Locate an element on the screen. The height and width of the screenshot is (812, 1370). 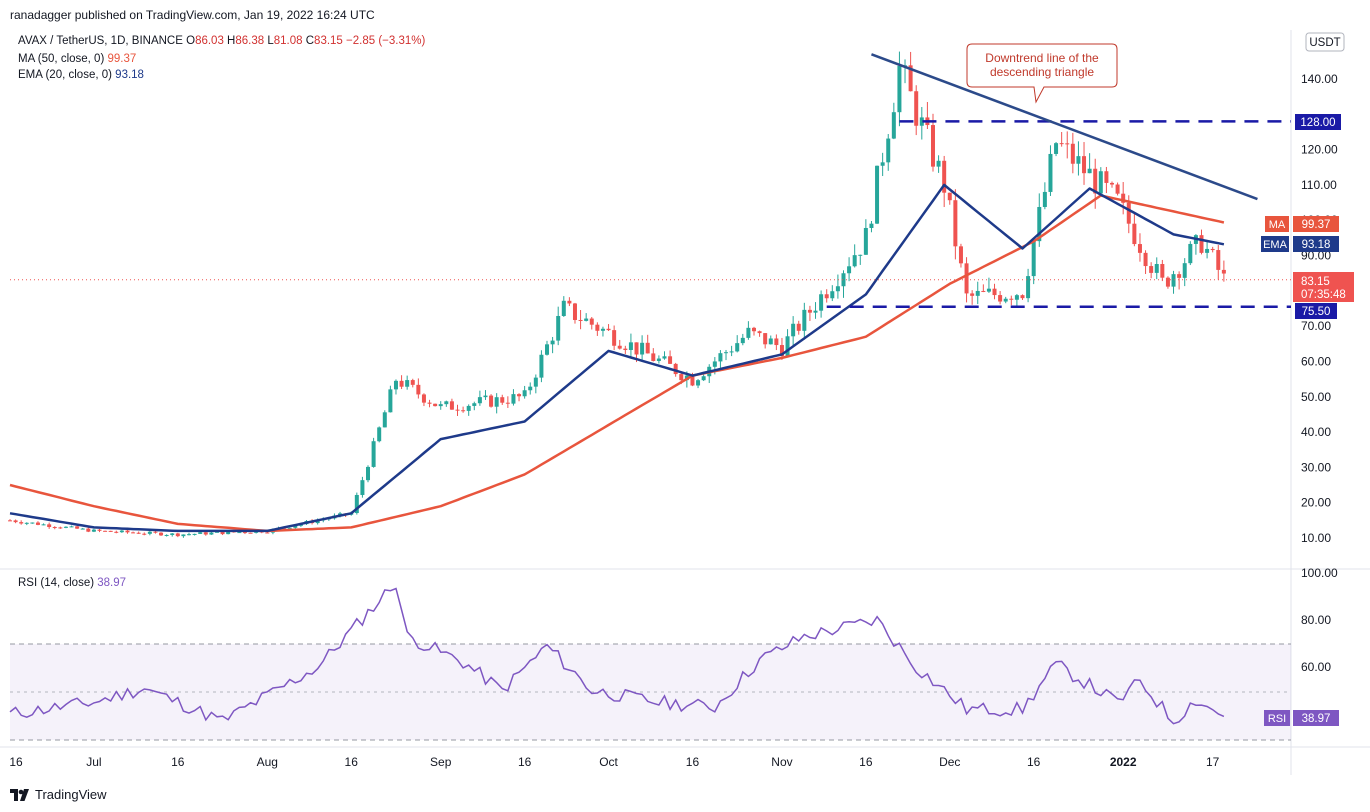
badge-rsi-value: 38.97 is located at coordinates (1316, 719).